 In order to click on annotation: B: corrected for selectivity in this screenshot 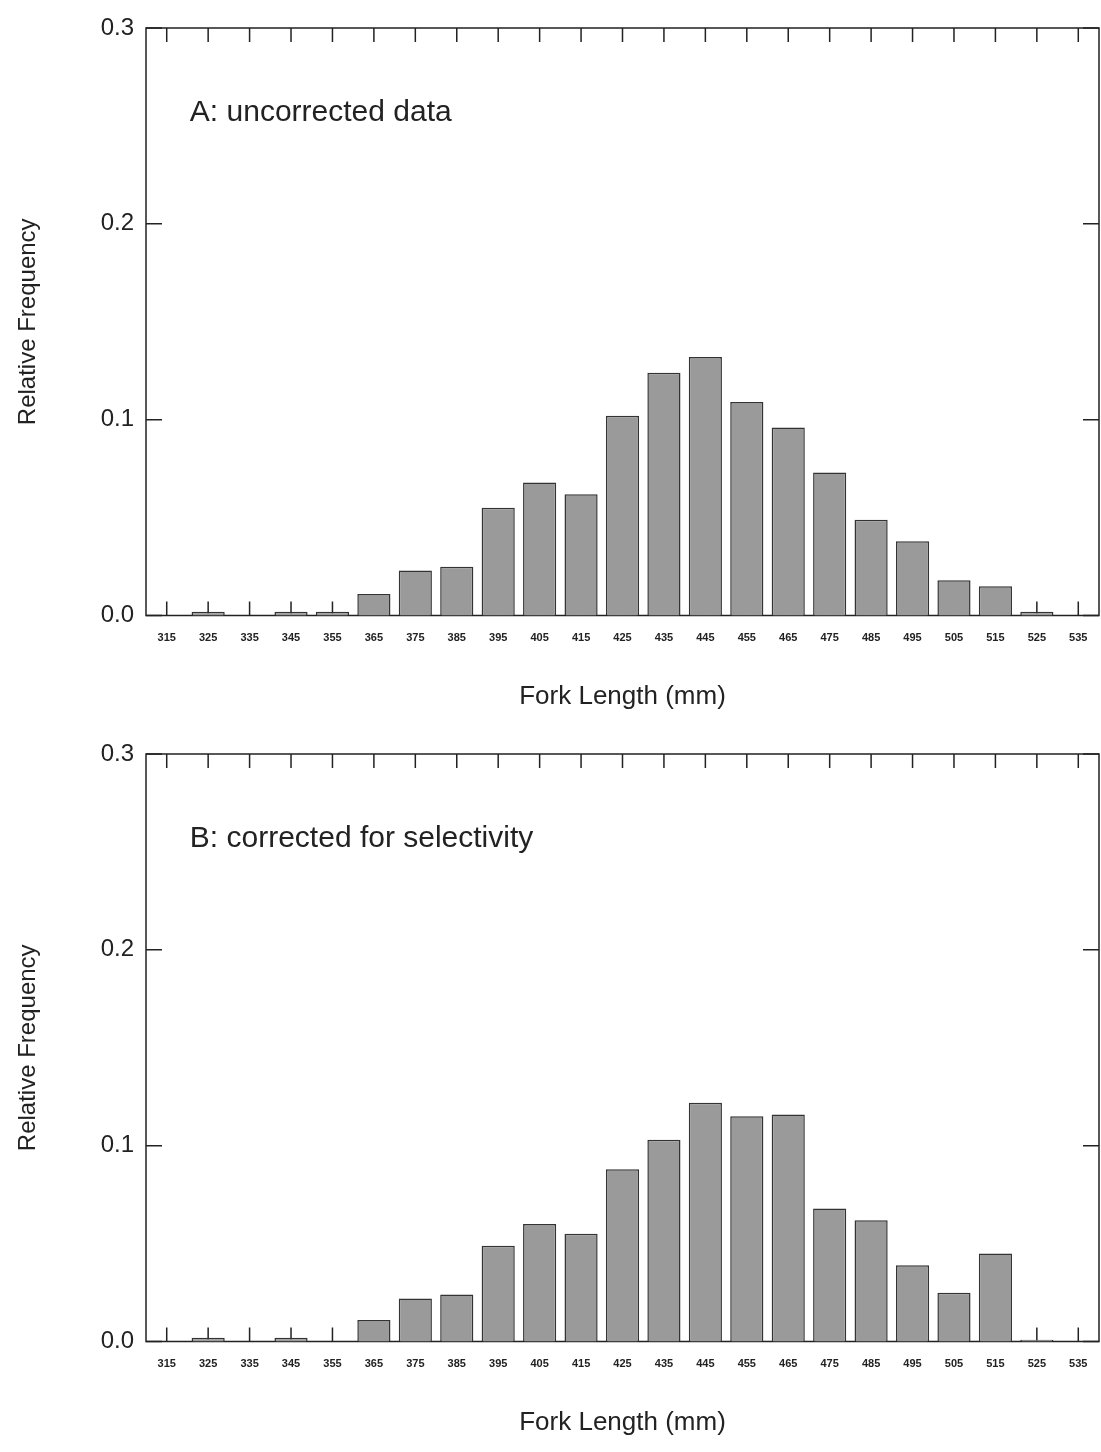, I will do `click(361, 837)`.